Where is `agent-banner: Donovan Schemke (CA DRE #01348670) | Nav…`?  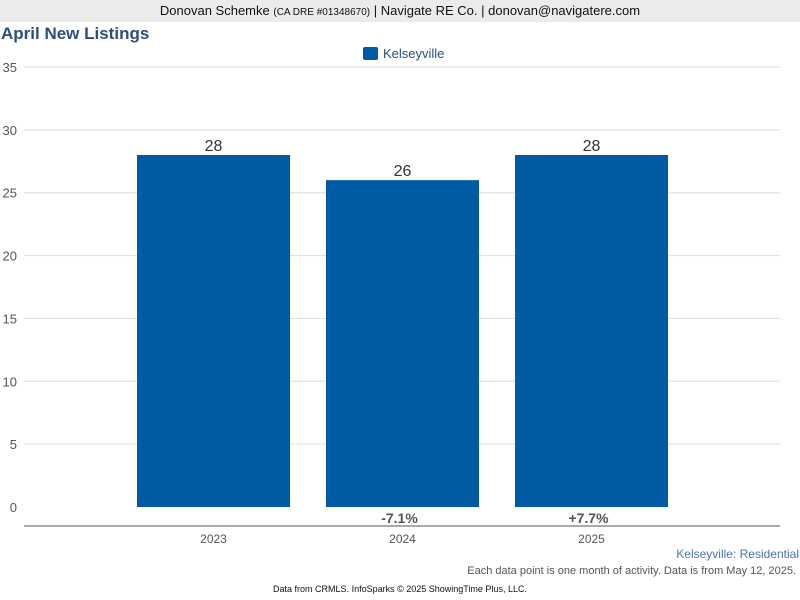
agent-banner: Donovan Schemke (CA DRE #01348670) | Nav… is located at coordinates (400, 11).